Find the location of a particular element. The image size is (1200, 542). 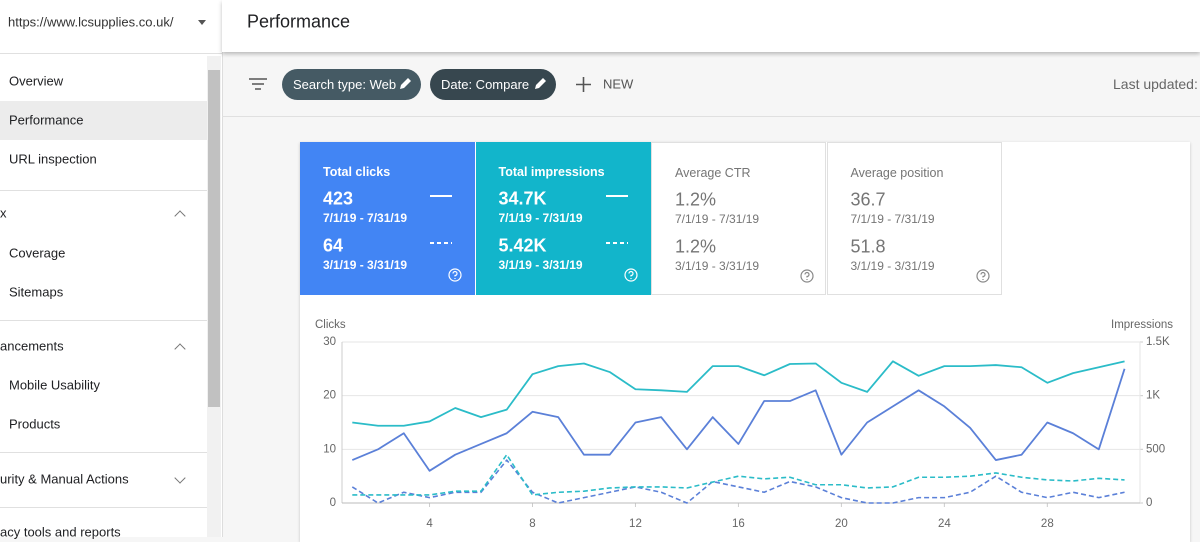

filter-icon is located at coordinates (258, 84).